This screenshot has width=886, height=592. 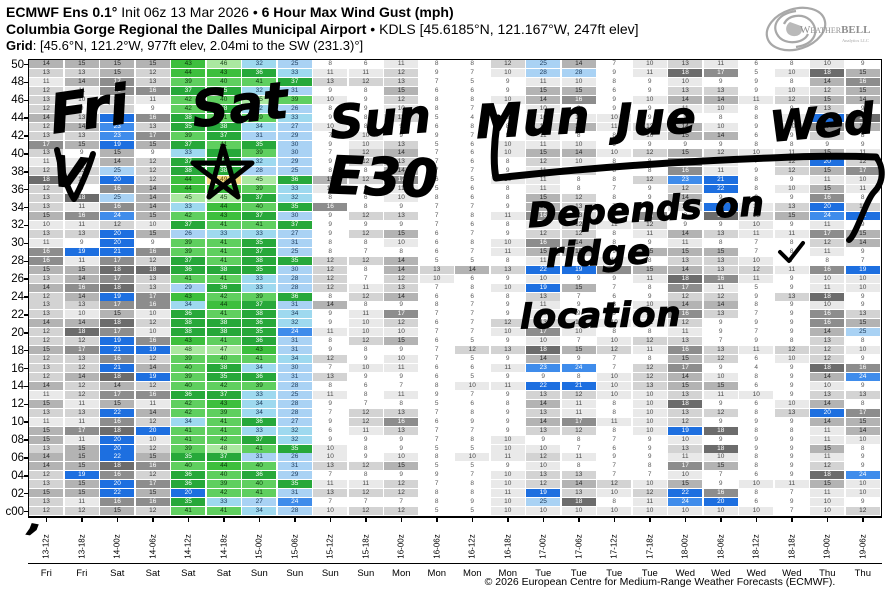 I want to click on grid-cell: 17, so click(x=862, y=412).